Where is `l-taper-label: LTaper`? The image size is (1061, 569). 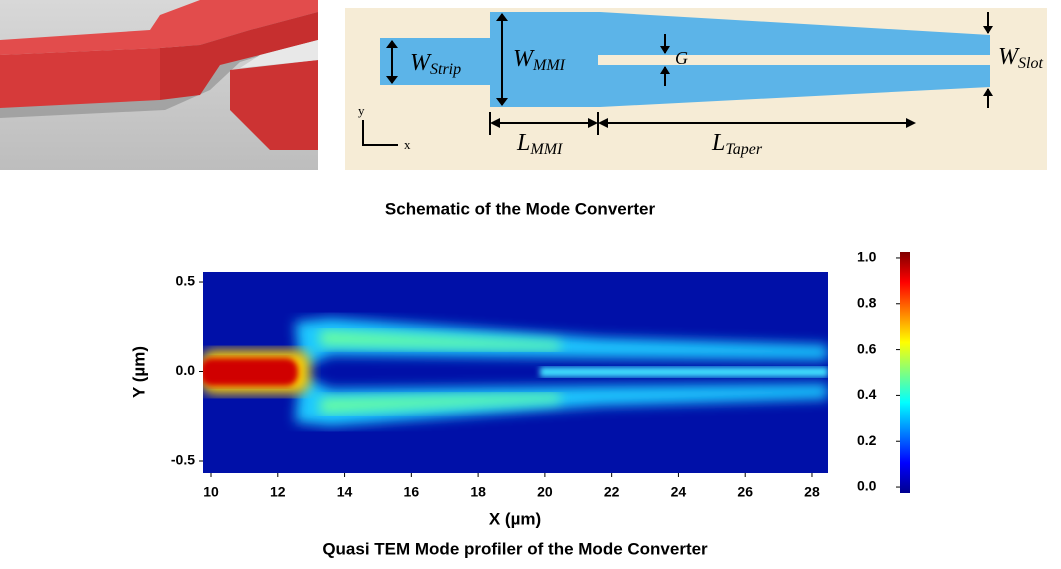 l-taper-label: LTaper is located at coordinates (737, 144).